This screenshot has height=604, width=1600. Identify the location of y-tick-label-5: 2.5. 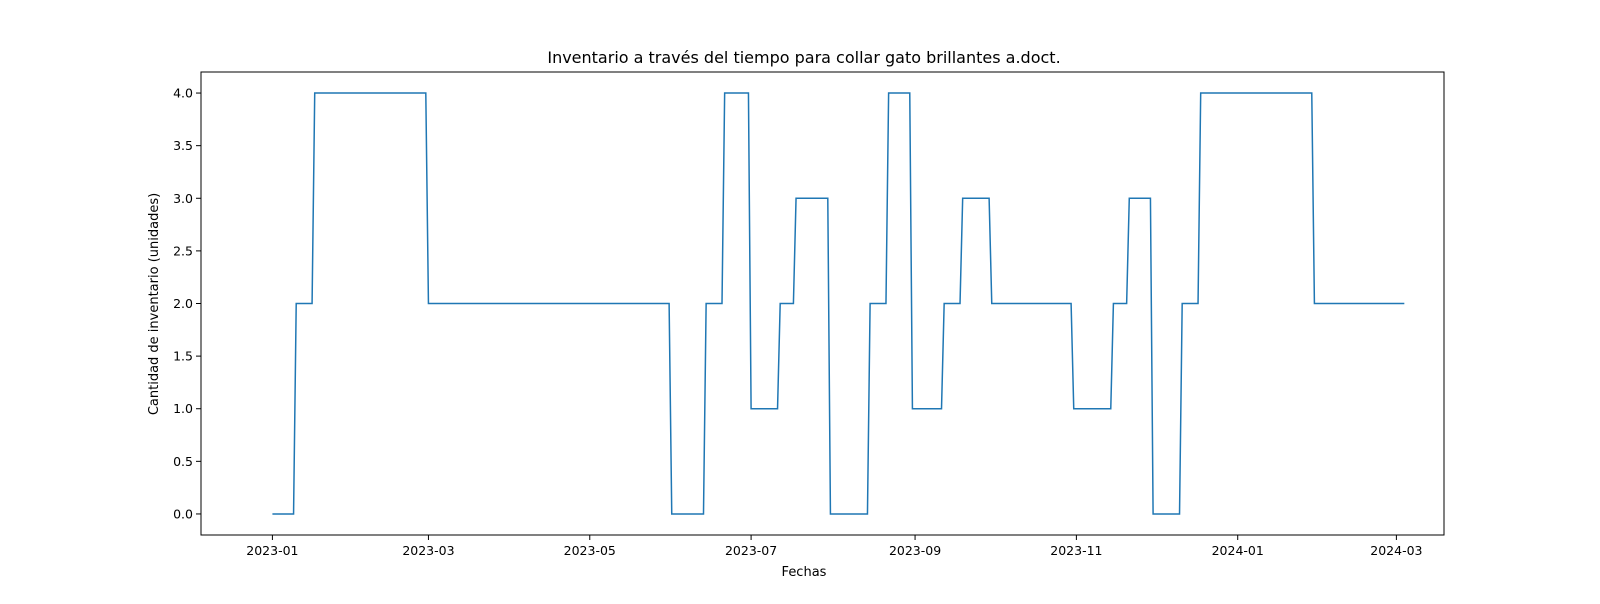
(183, 250).